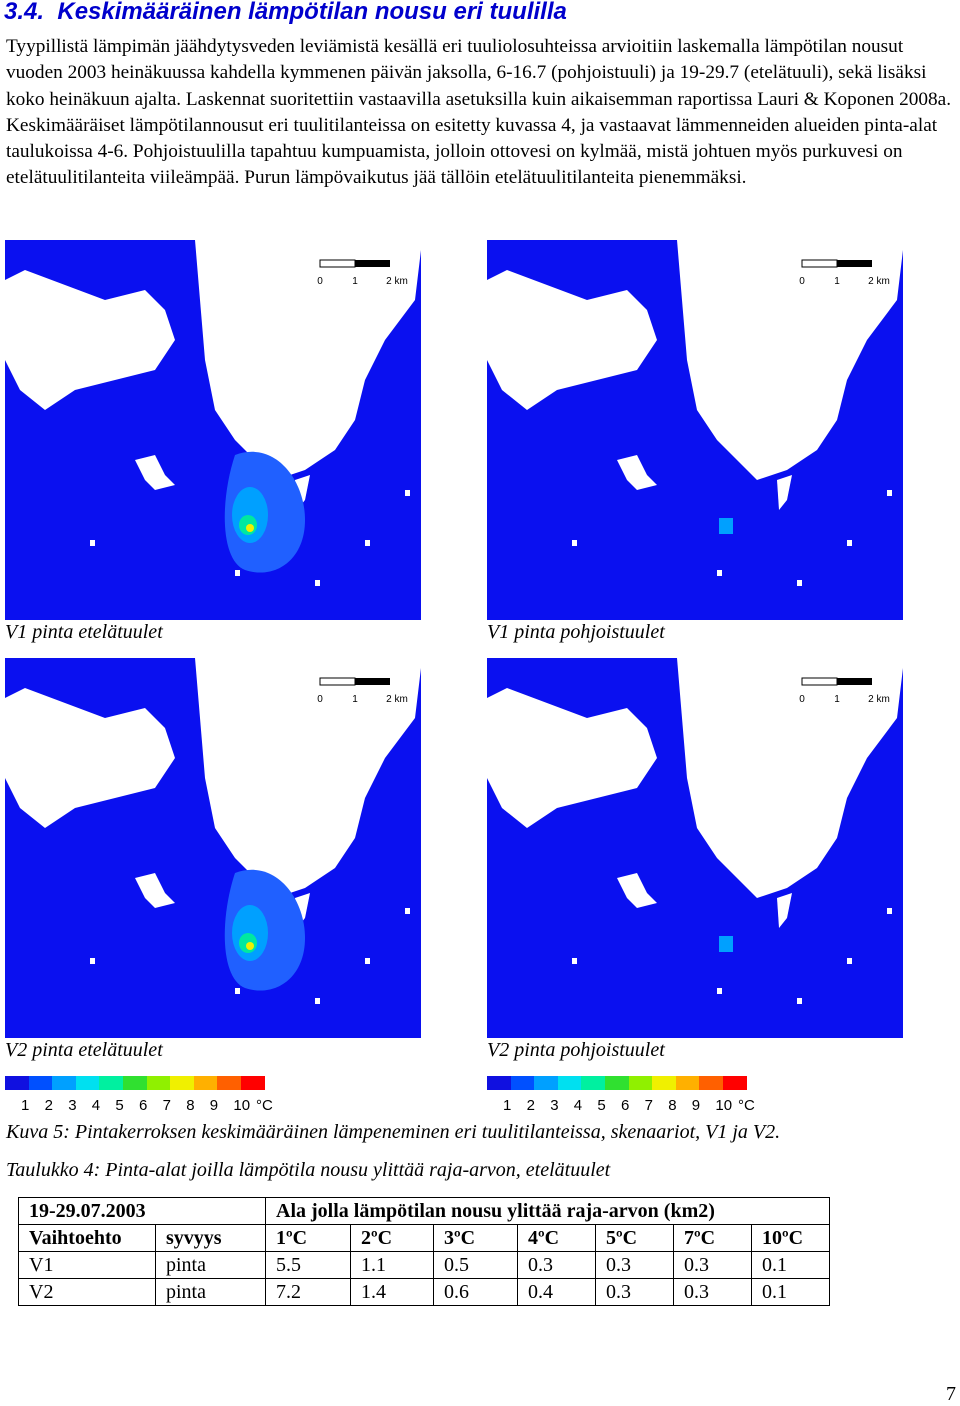  I want to click on table-row: Vaihtoehto syvyys 1ºC 2ºC 3ºC 4ºC 5ºC 7ºC 10ºC, so click(424, 1238).